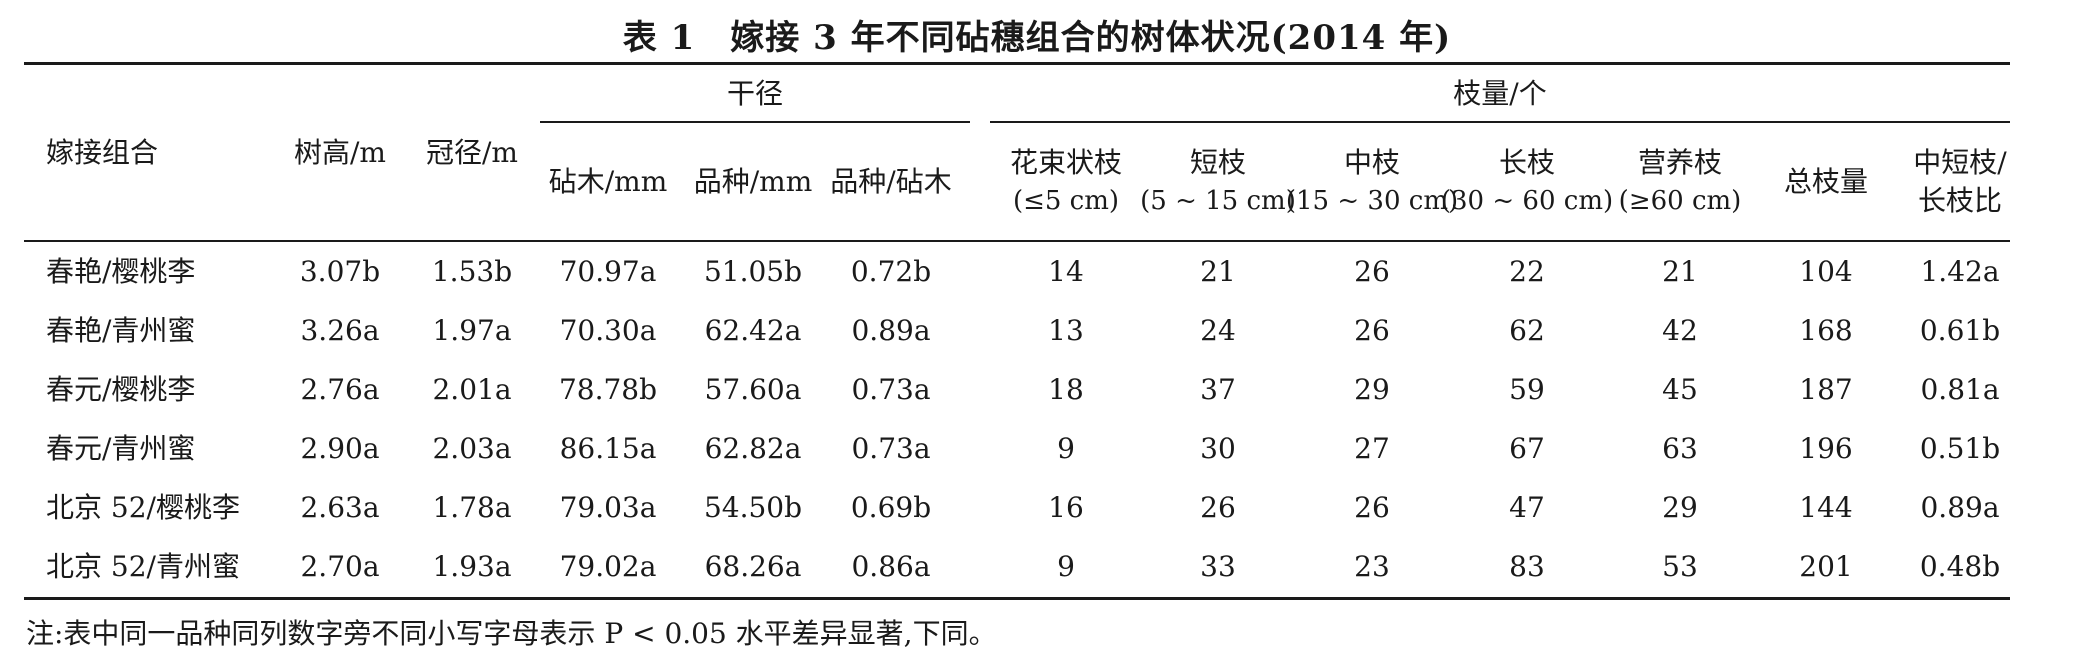 The height and width of the screenshot is (665, 2074). I want to click on cell-short: 33, so click(1218, 566).